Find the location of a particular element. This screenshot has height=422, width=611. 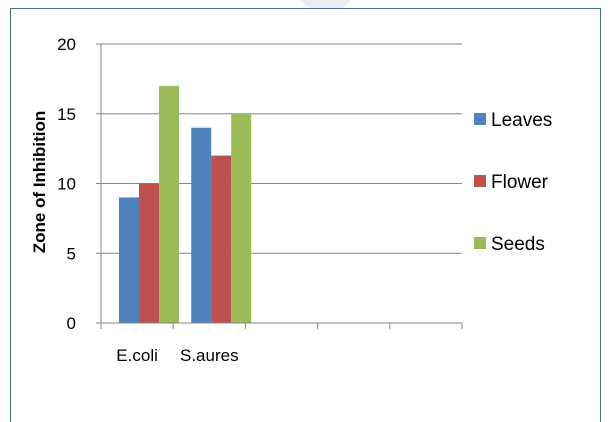

legend-label-flower: Flower is located at coordinates (520, 182).